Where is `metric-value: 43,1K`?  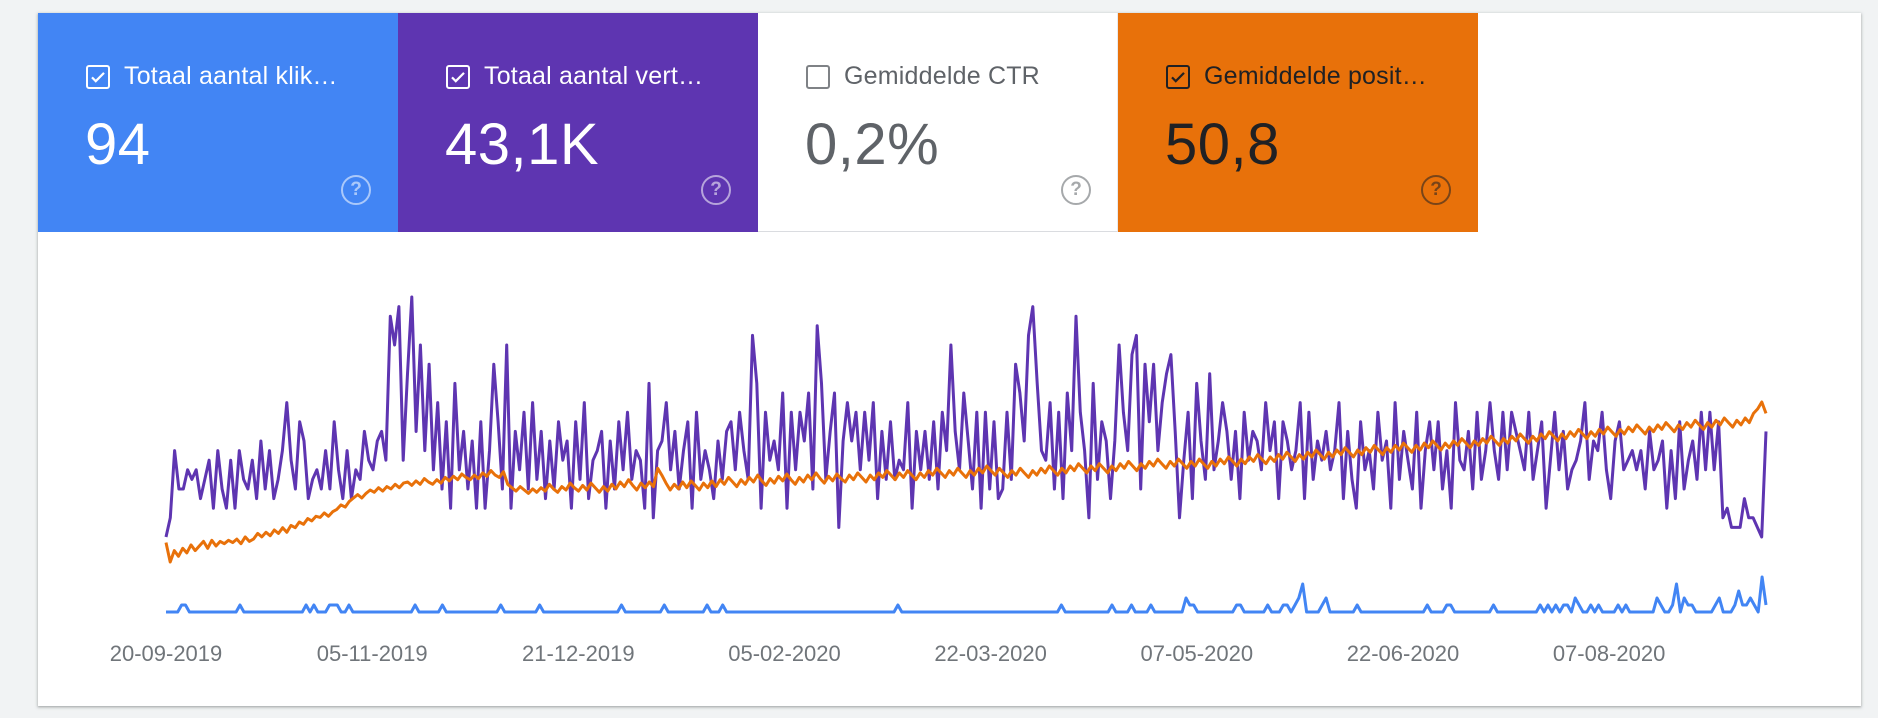
metric-value: 43,1K is located at coordinates (522, 144).